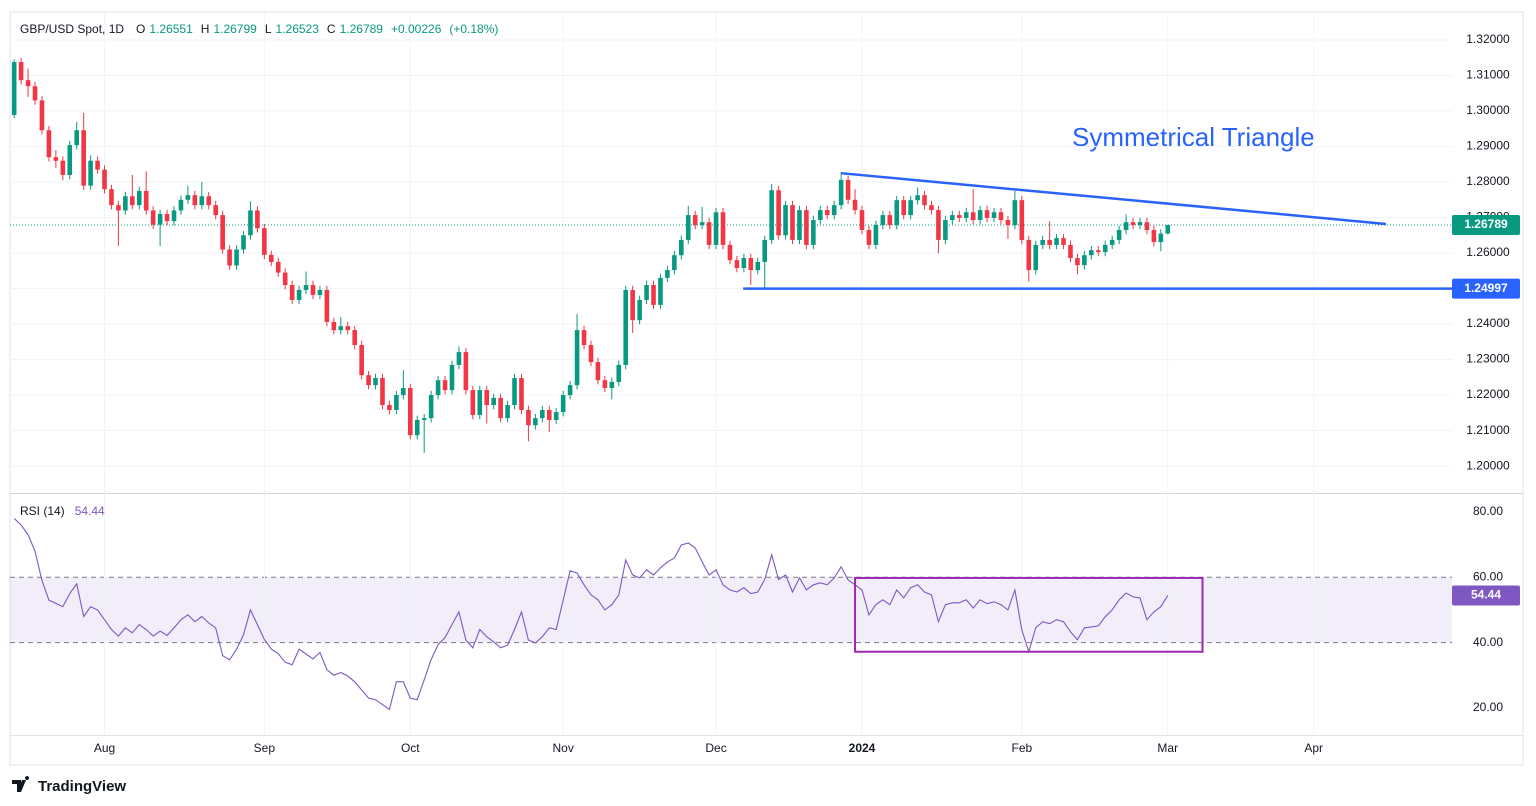 The image size is (1536, 806). I want to click on rsi-legend: RSI (14) 54.44, so click(62, 511).